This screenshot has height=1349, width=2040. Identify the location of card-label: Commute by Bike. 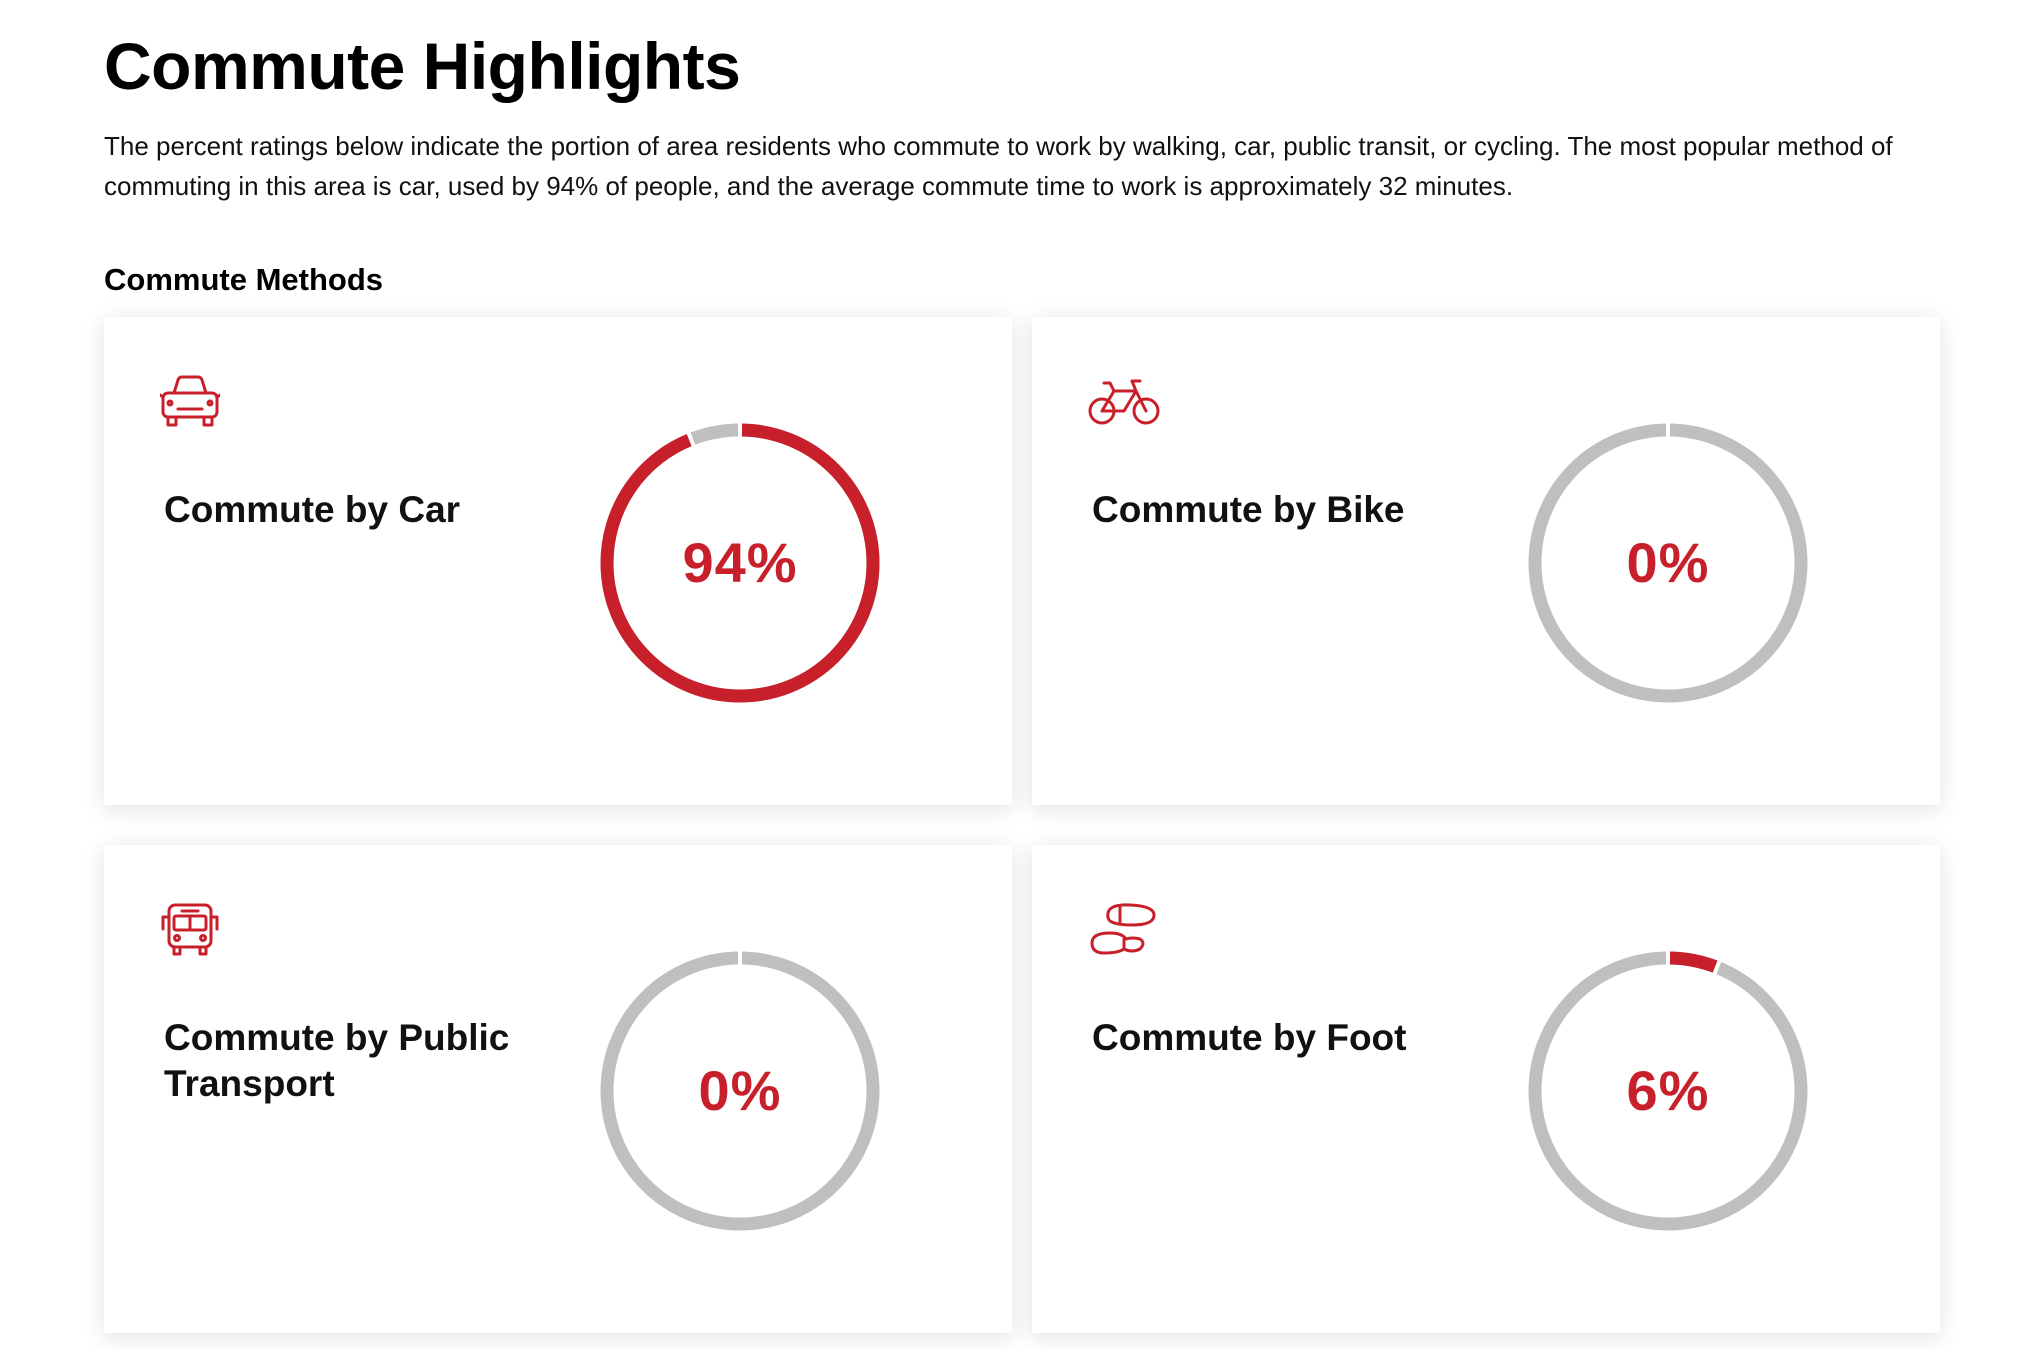
(1248, 509).